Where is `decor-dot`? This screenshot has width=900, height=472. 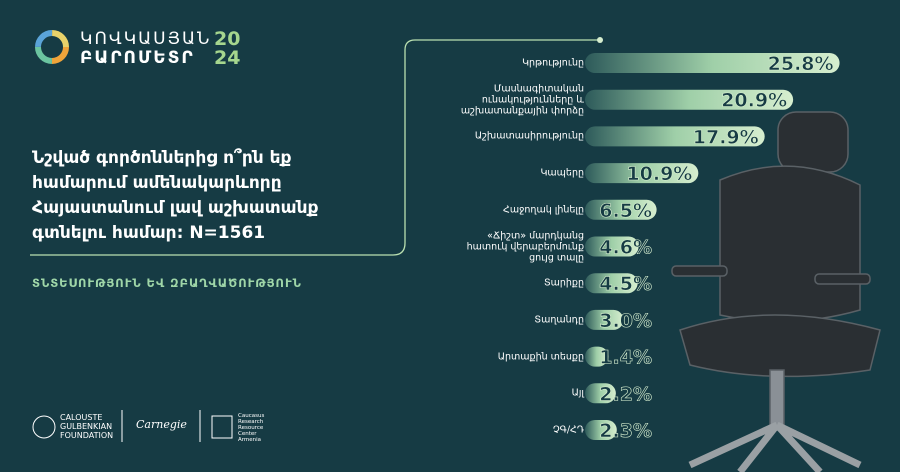
decor-dot is located at coordinates (600, 40).